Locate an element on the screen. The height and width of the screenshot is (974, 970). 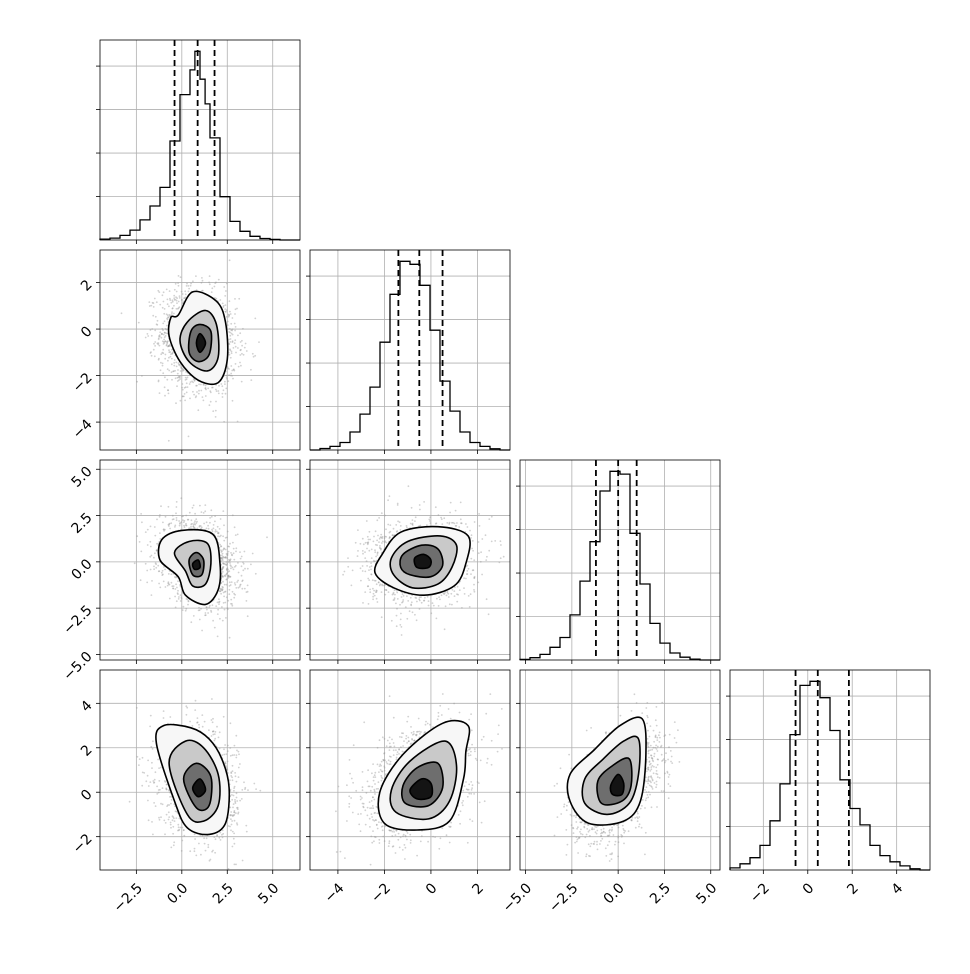
y-tick-label: 5.0 is located at coordinates (82, 477).